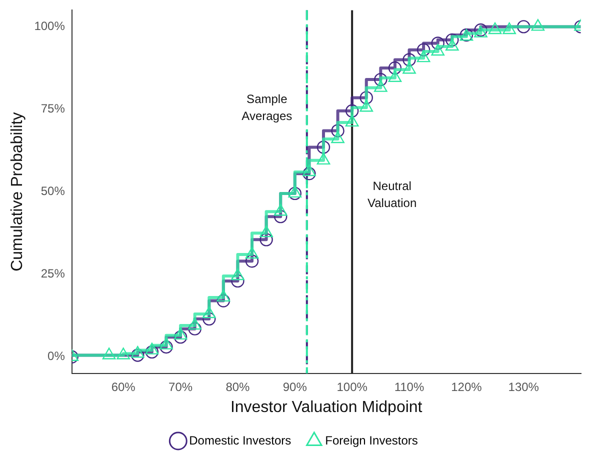 Image resolution: width=589 pixels, height=461 pixels. Describe the element at coordinates (53, 273) in the screenshot. I see `y-tick-label: 25%` at that location.